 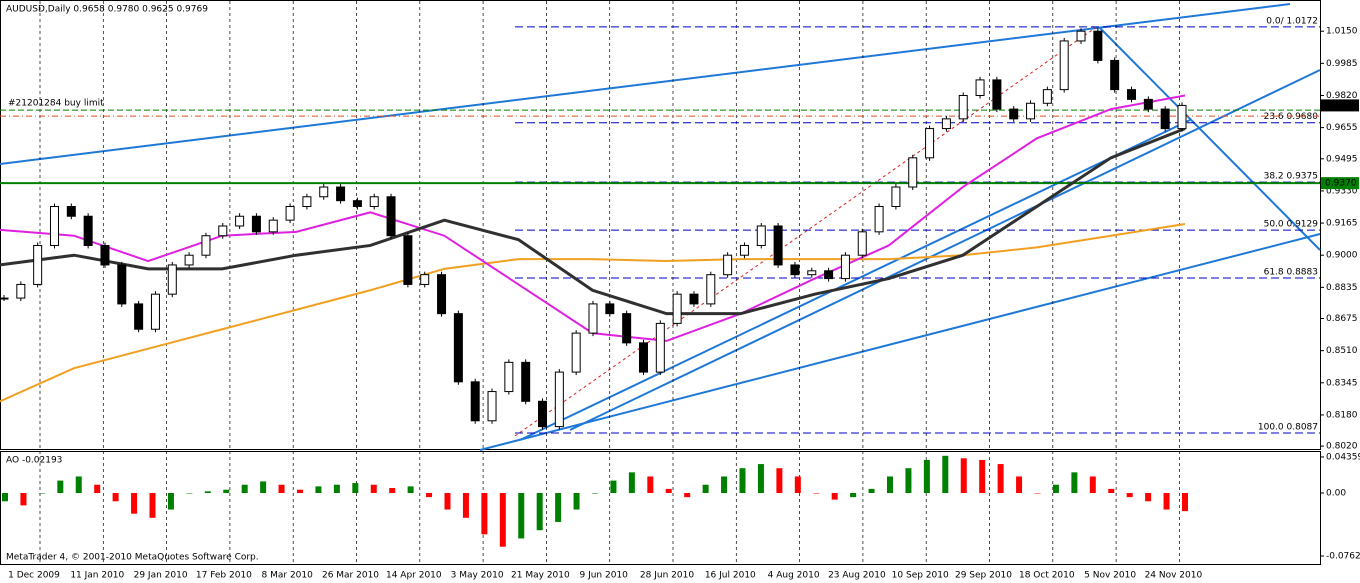 I want to click on y-tick-label: 0.9655, so click(x=1342, y=128).